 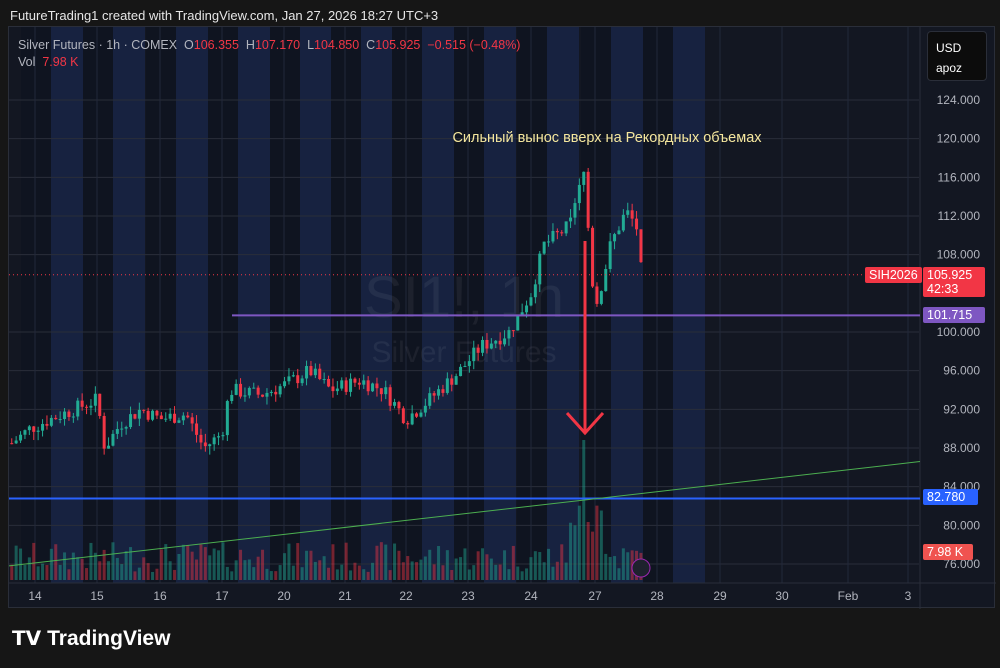 I want to click on logo-text: TradingView, so click(x=109, y=638).